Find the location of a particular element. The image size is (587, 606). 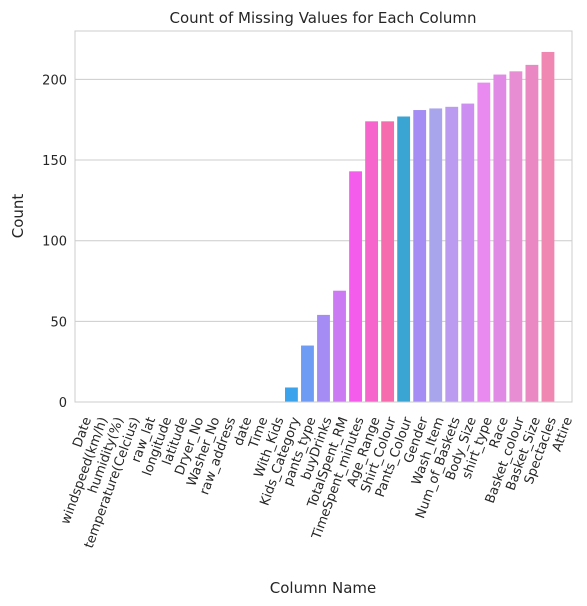

y-tick-labels: 0 50 100 150 200 is located at coordinates (54, 242).